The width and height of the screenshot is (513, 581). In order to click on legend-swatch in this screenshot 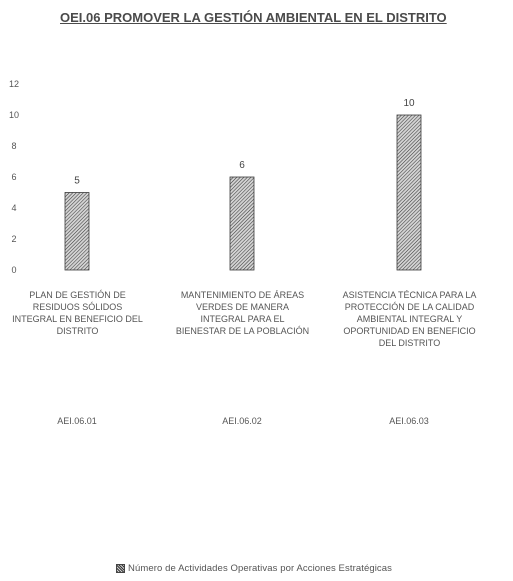, I will do `click(120, 568)`.